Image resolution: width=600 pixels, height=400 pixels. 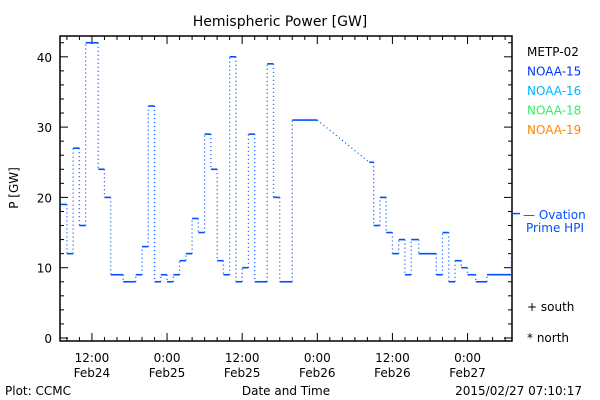 I want to click on y-axis-label: P [GW], so click(x=14, y=188).